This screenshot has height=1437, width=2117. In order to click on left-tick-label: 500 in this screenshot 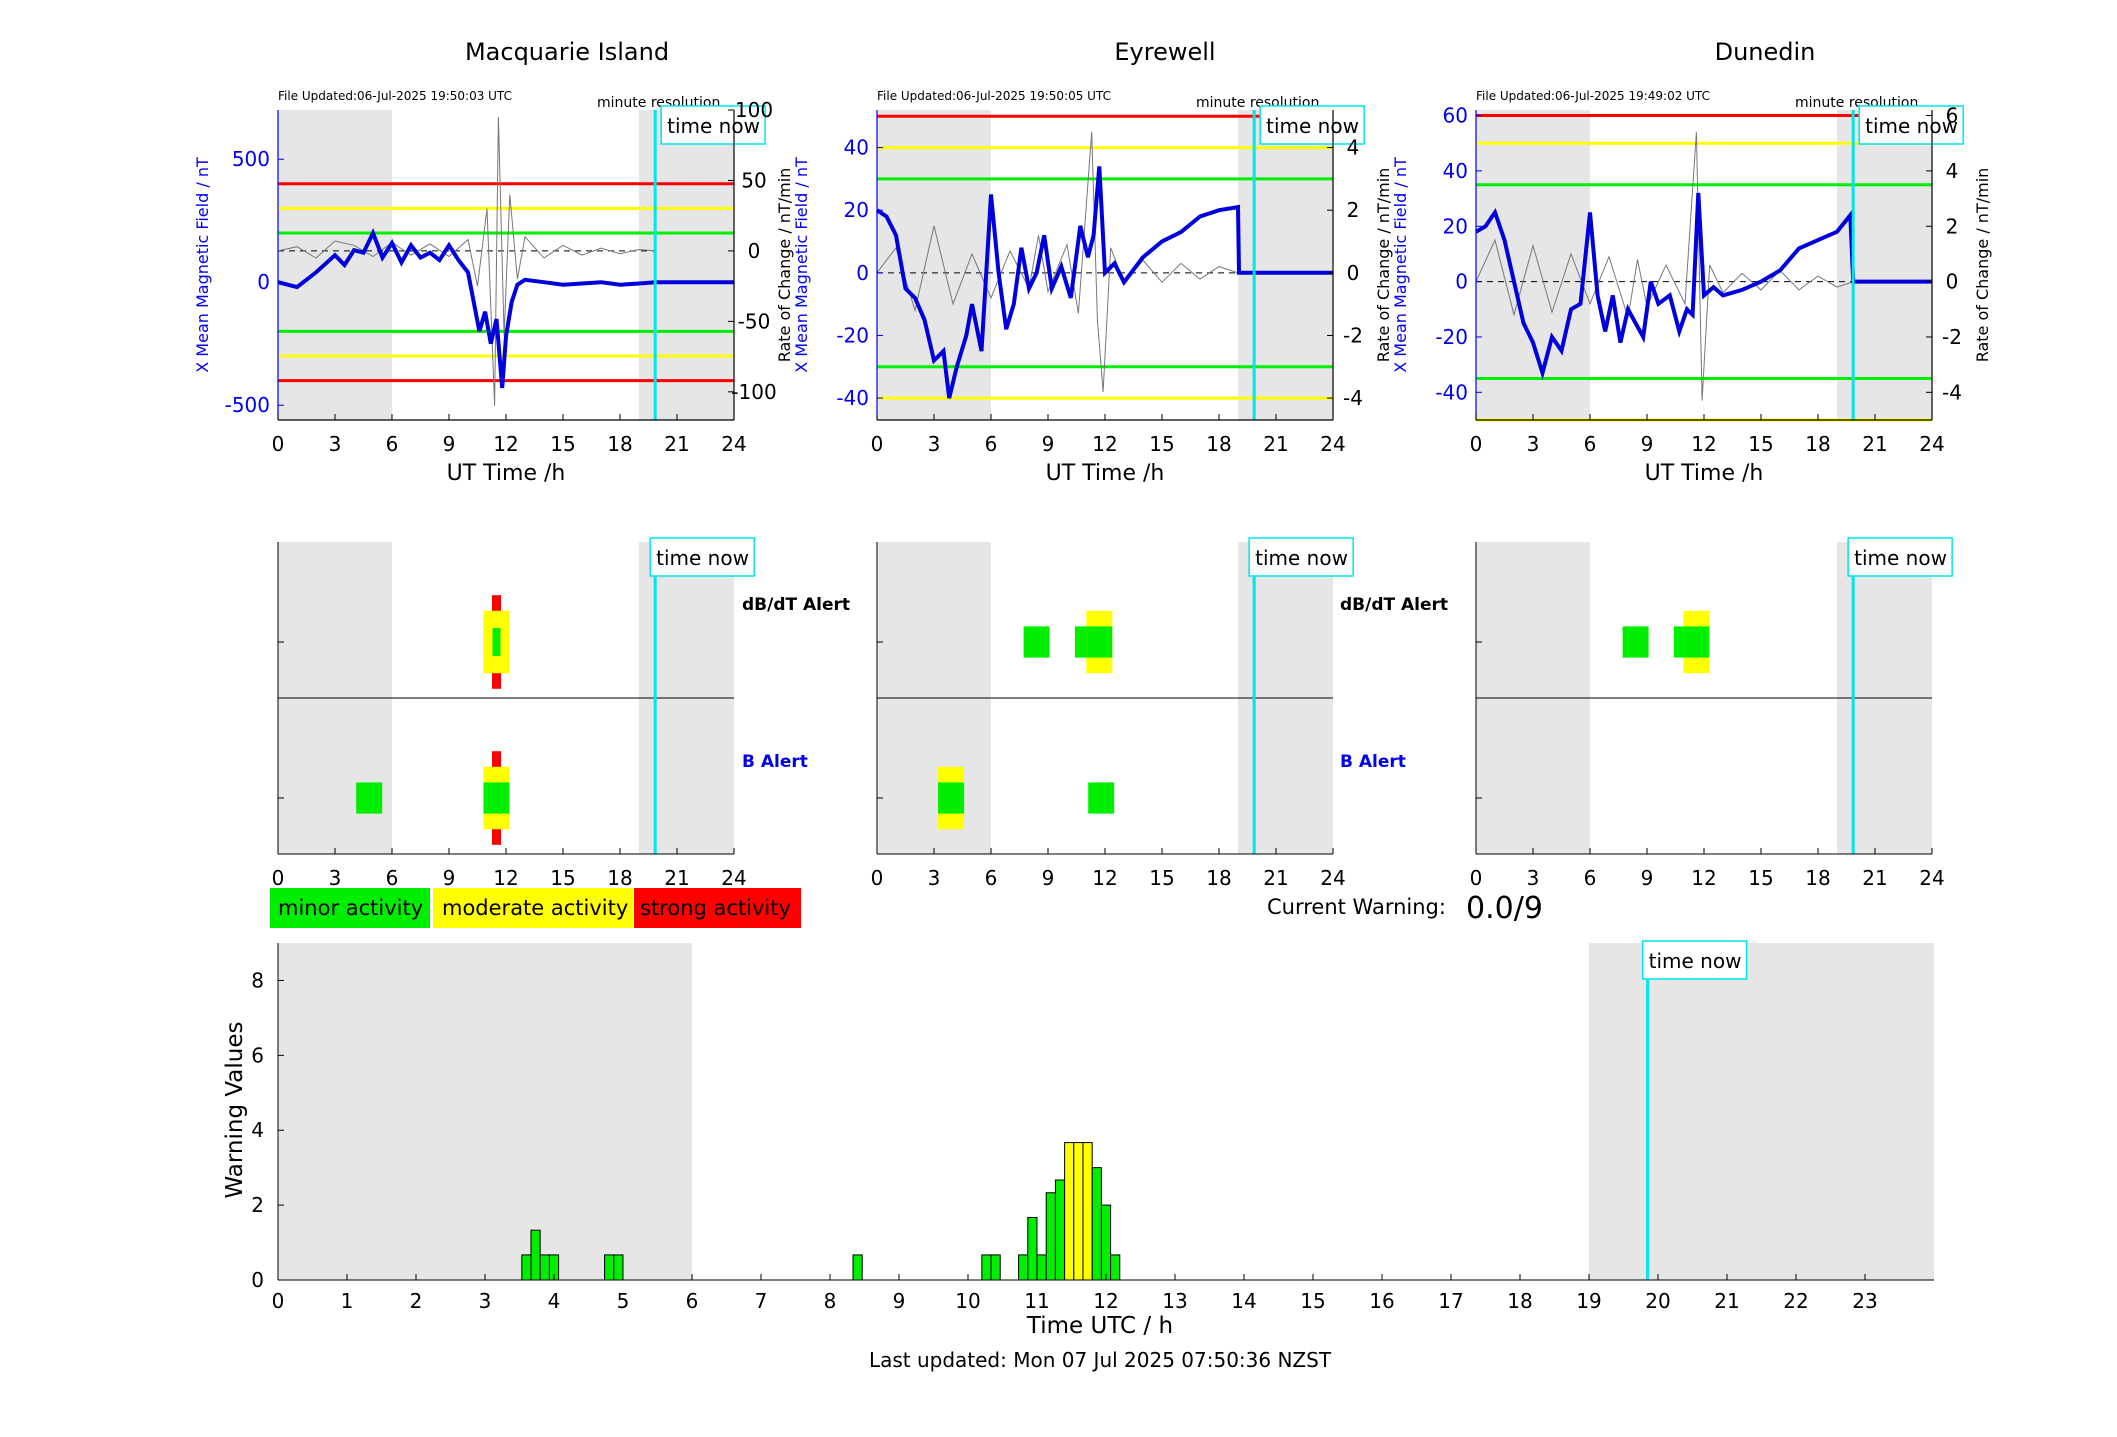, I will do `click(251, 159)`.